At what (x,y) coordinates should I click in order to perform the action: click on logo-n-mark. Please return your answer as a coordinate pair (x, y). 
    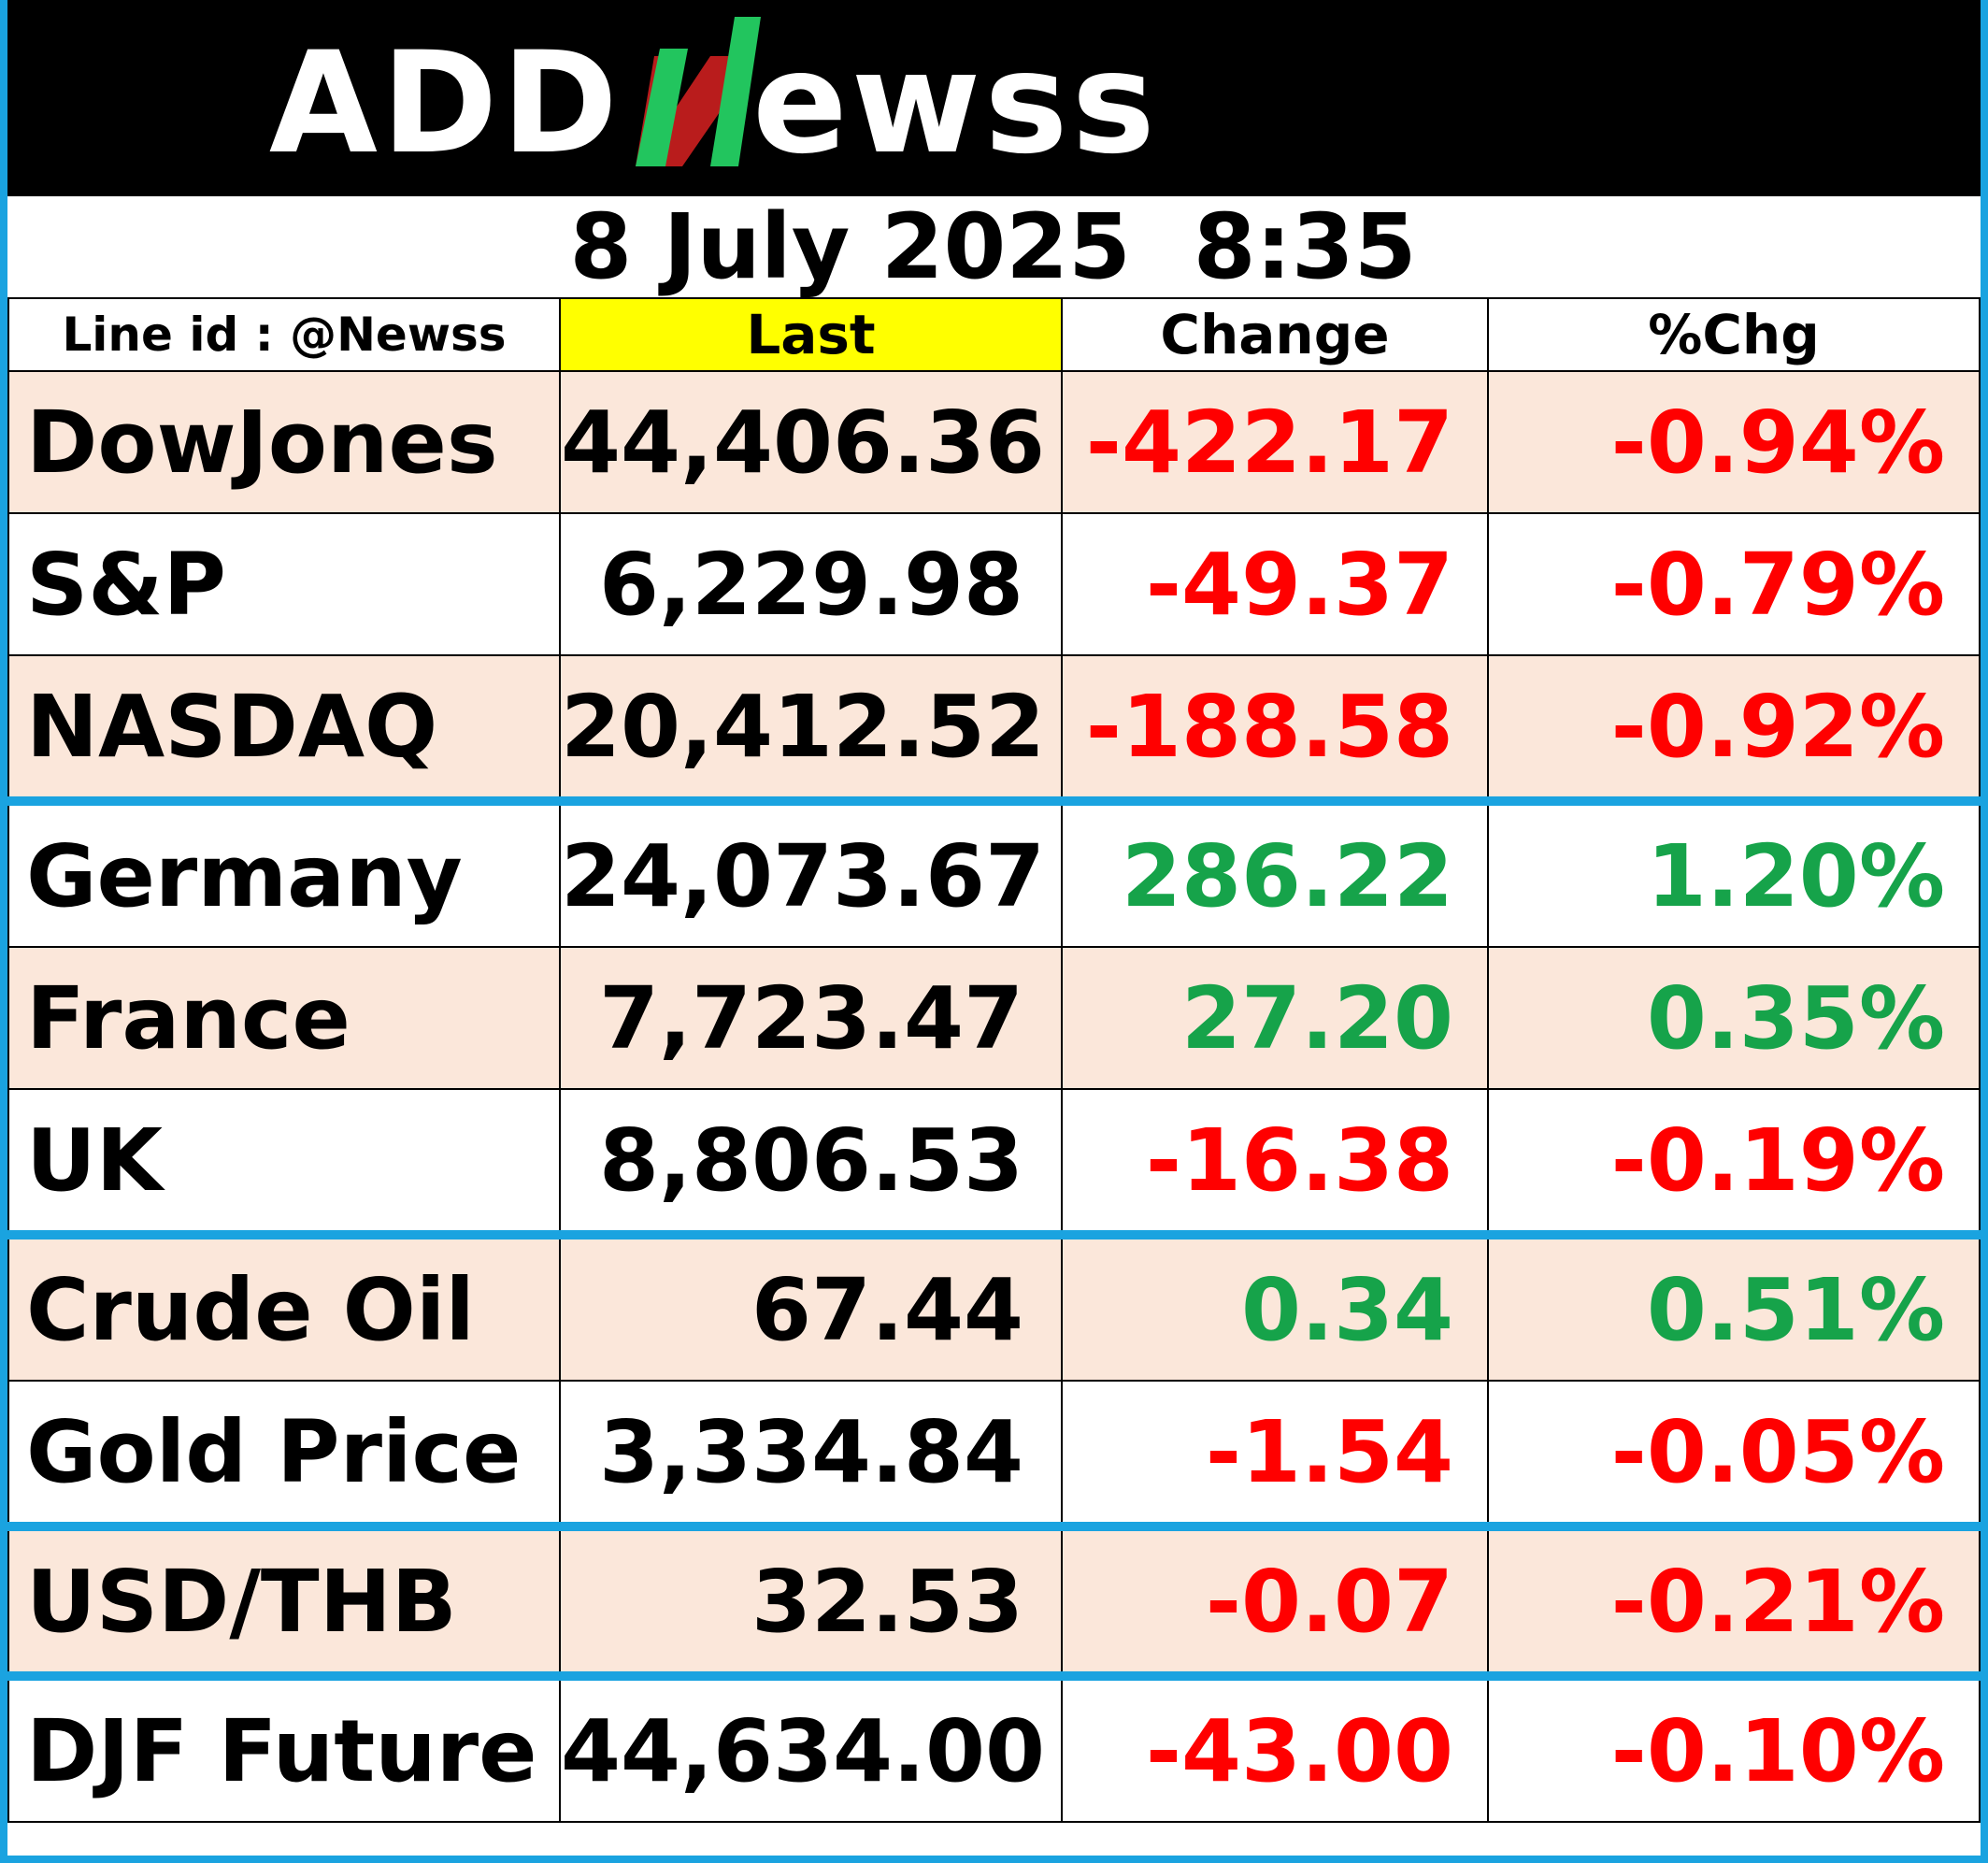
    Looking at the image, I should click on (698, 92).